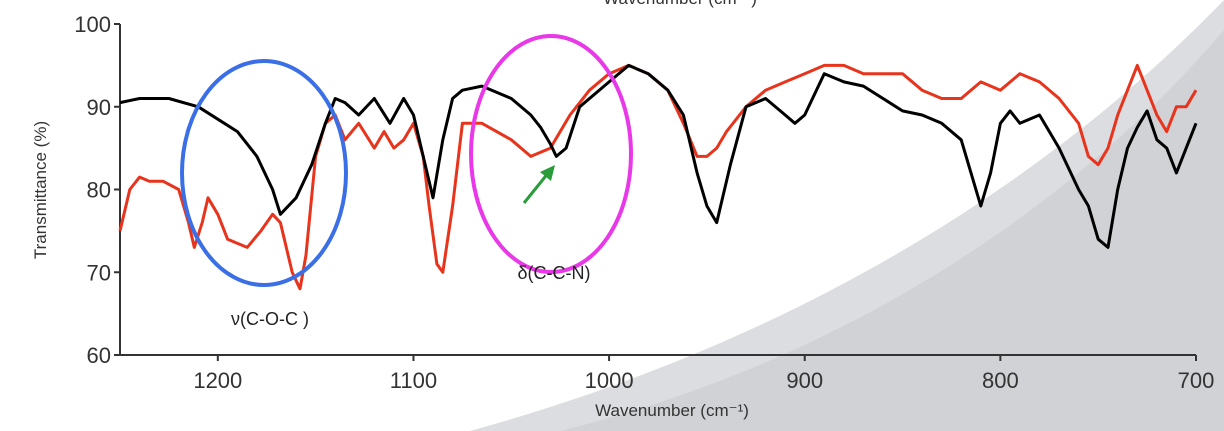  What do you see at coordinates (538, 184) in the screenshot?
I see `arrow-icon` at bounding box center [538, 184].